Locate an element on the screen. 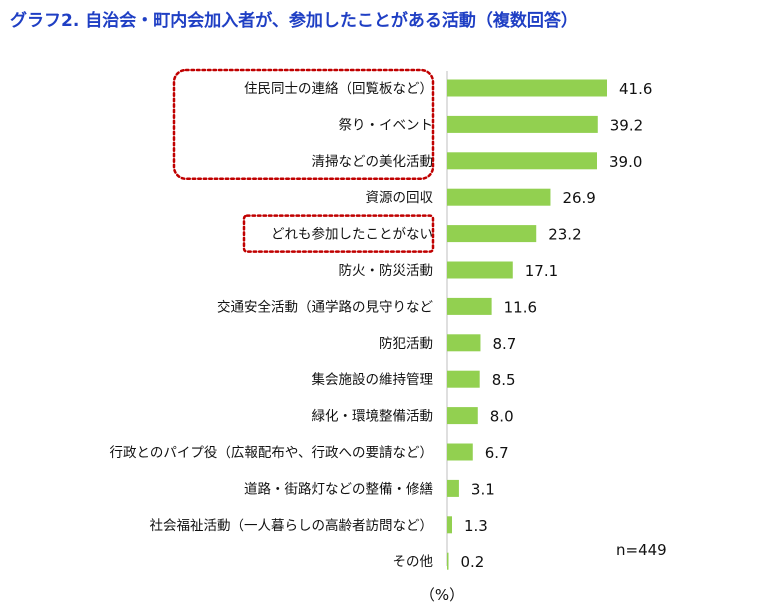  value-label: 0.2 is located at coordinates (473, 562).